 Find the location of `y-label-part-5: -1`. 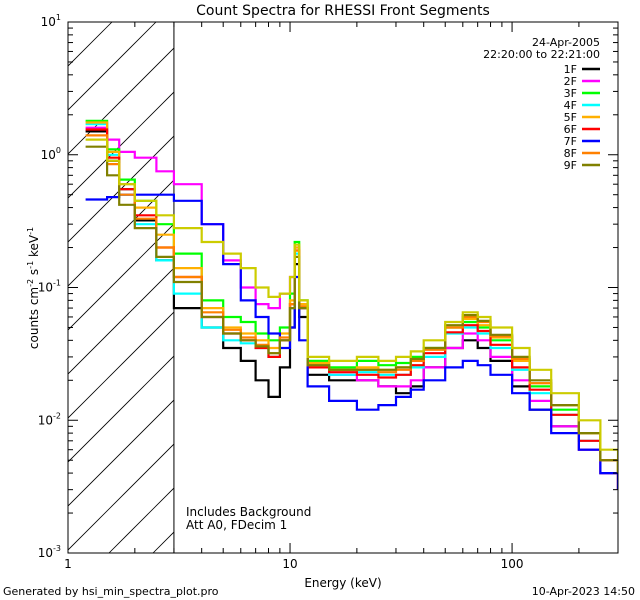

y-label-part-5: -1 is located at coordinates (30, 231).